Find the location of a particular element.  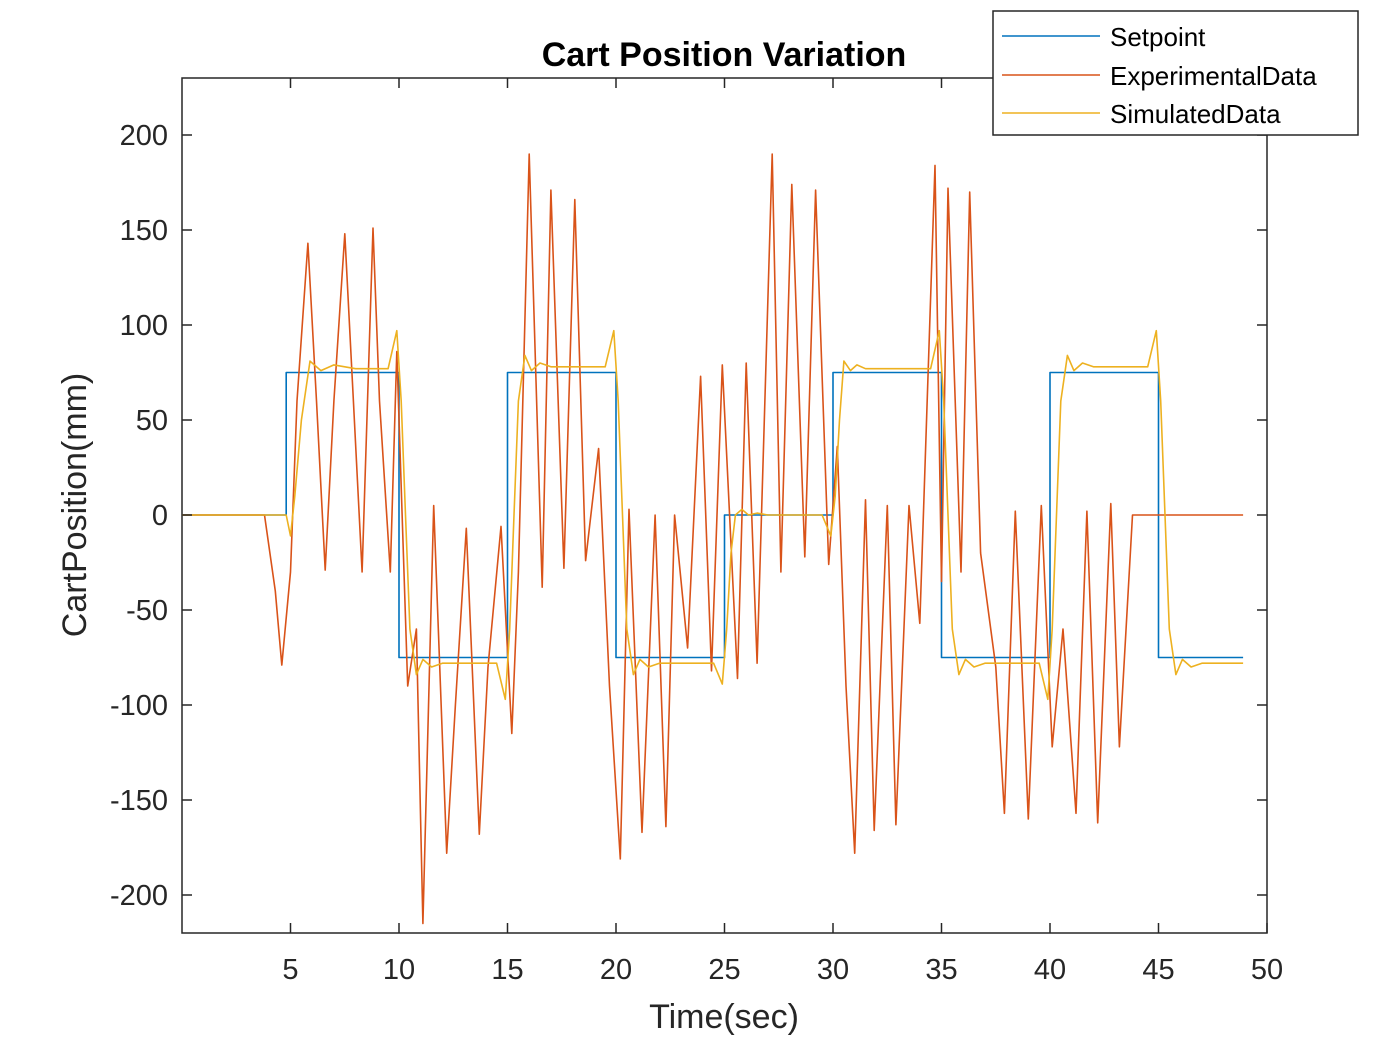

legend-box is located at coordinates (1175, 73).